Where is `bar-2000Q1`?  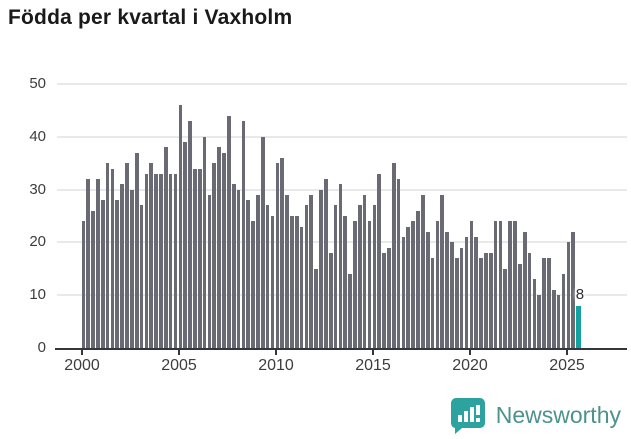 bar-2000Q1 is located at coordinates (83, 284).